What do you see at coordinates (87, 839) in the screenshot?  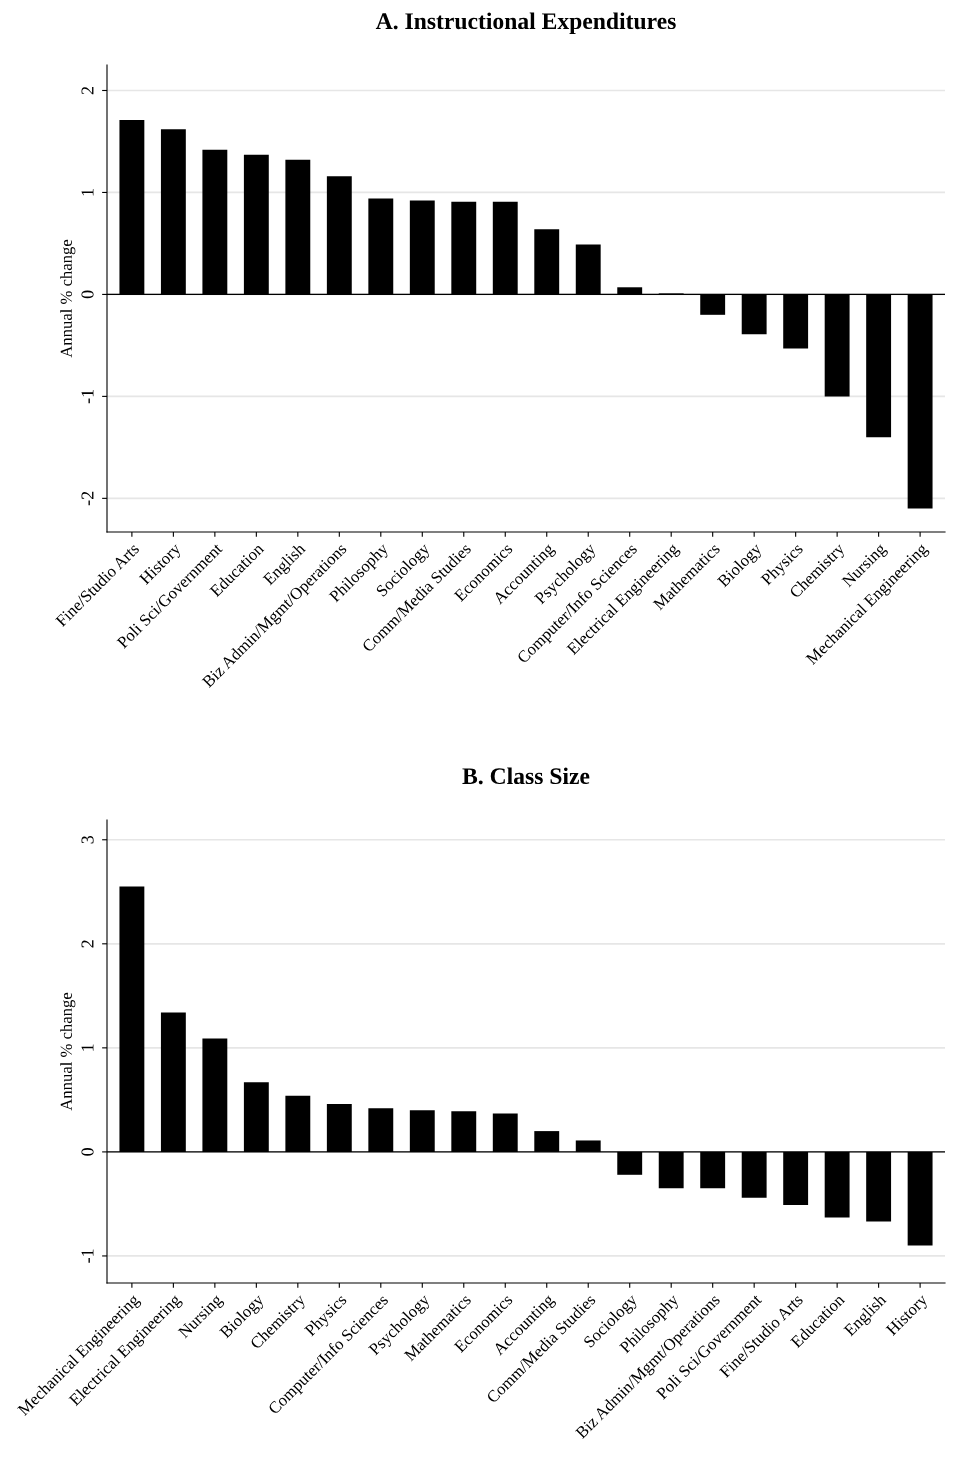 I see `y-tick-label: 3` at bounding box center [87, 839].